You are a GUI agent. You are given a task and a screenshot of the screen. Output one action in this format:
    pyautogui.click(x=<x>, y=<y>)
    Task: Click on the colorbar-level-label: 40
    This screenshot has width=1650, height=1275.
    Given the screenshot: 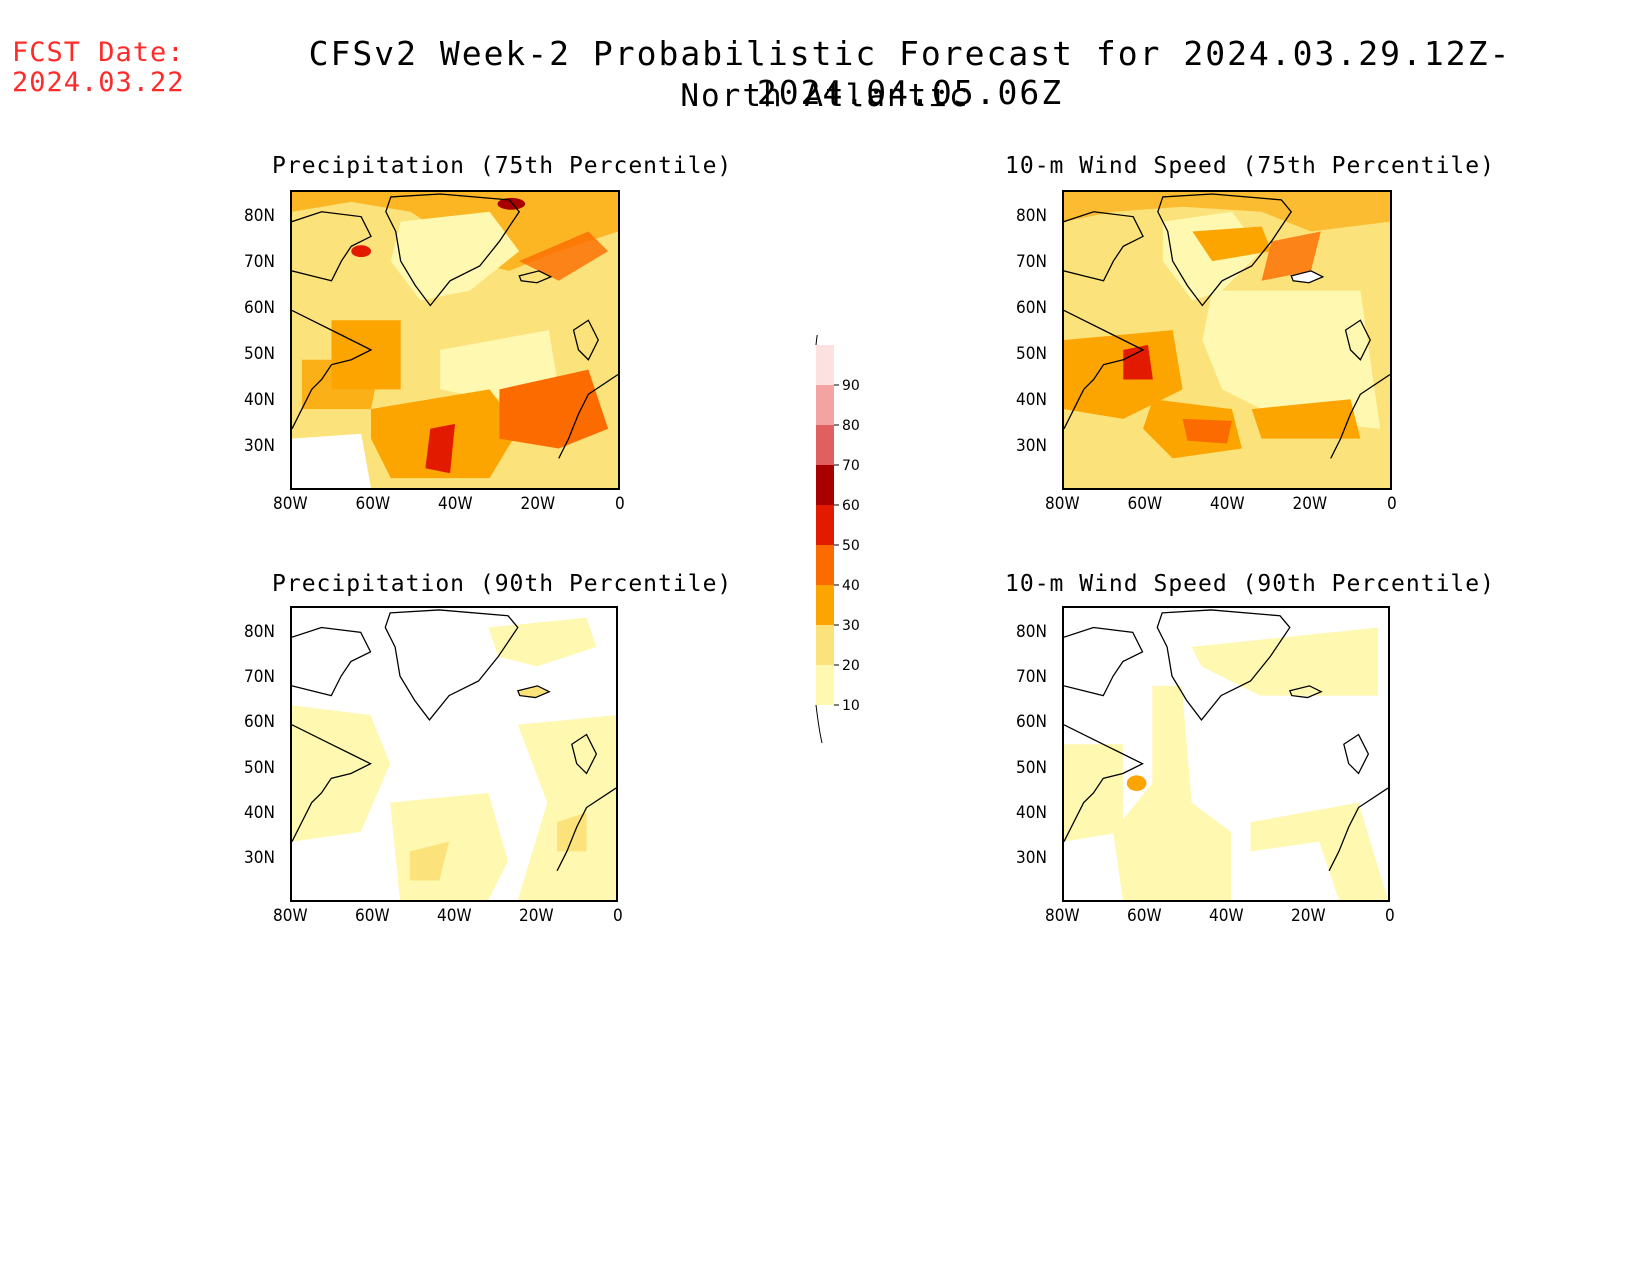 What is the action you would take?
    pyautogui.click(x=851, y=586)
    